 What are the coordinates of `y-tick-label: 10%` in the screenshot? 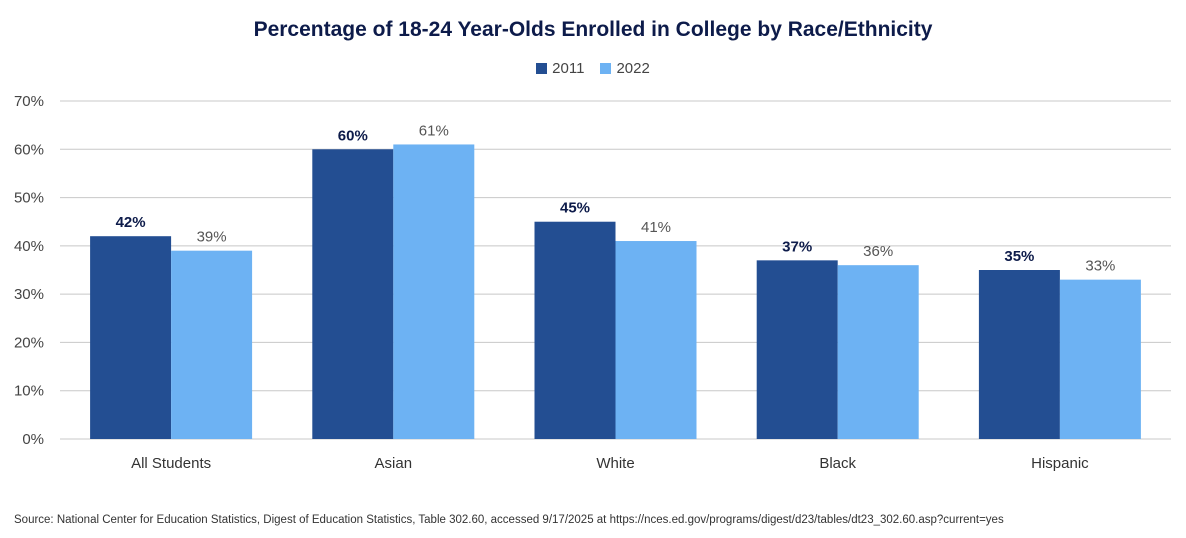 It's located at (29, 391).